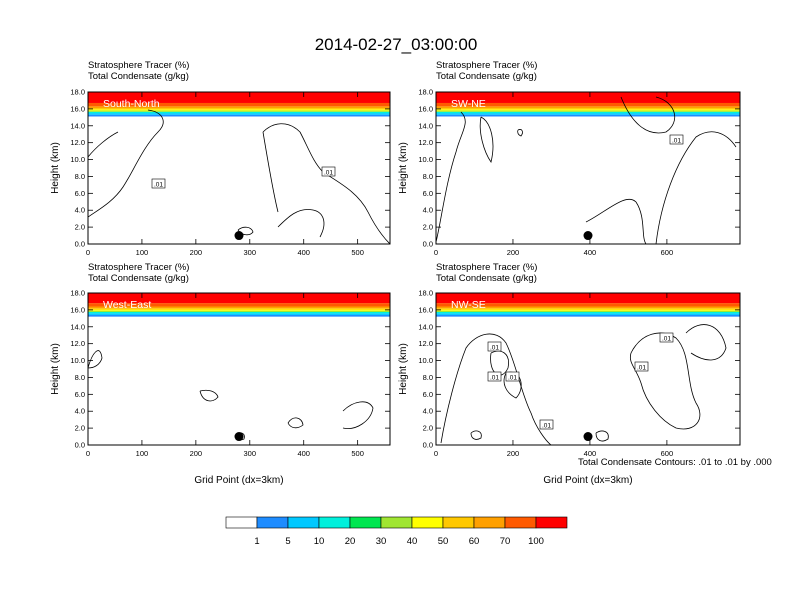 Image resolution: width=792 pixels, height=612 pixels. Describe the element at coordinates (350, 541) in the screenshot. I see `colorbar-label: 20` at that location.